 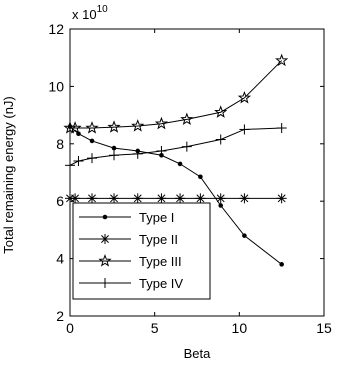 What do you see at coordinates (56, 29) in the screenshot?
I see `y-tick-label: 12` at bounding box center [56, 29].